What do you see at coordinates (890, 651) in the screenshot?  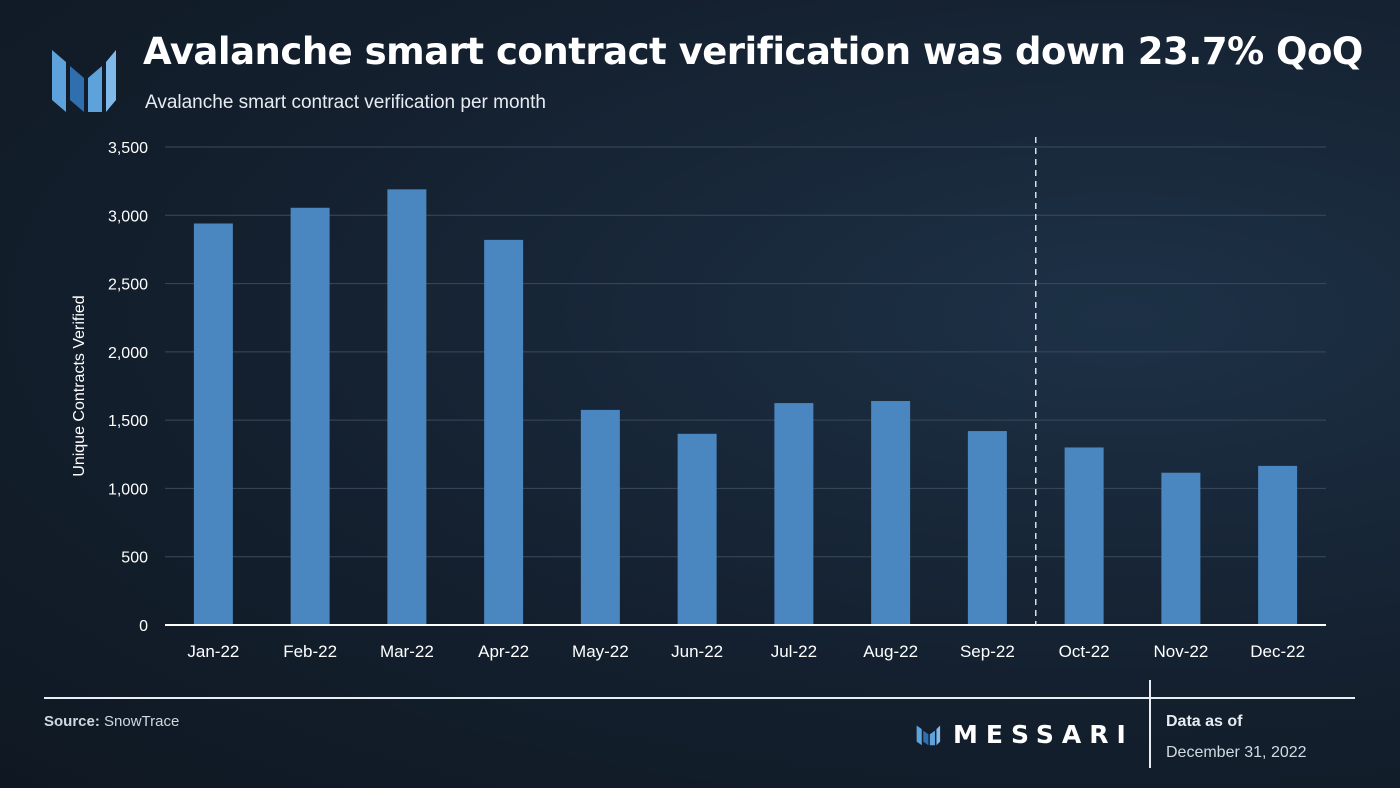 I see `x-tick-label: Aug-22` at bounding box center [890, 651].